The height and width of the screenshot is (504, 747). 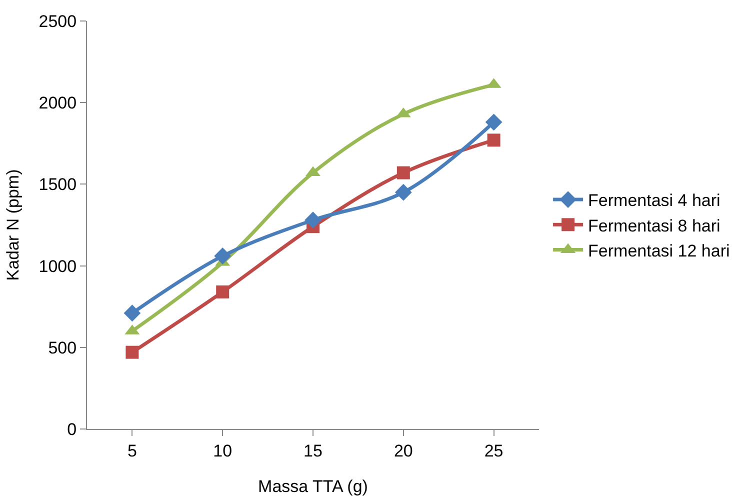 What do you see at coordinates (494, 450) in the screenshot?
I see `x-tick-label: 25` at bounding box center [494, 450].